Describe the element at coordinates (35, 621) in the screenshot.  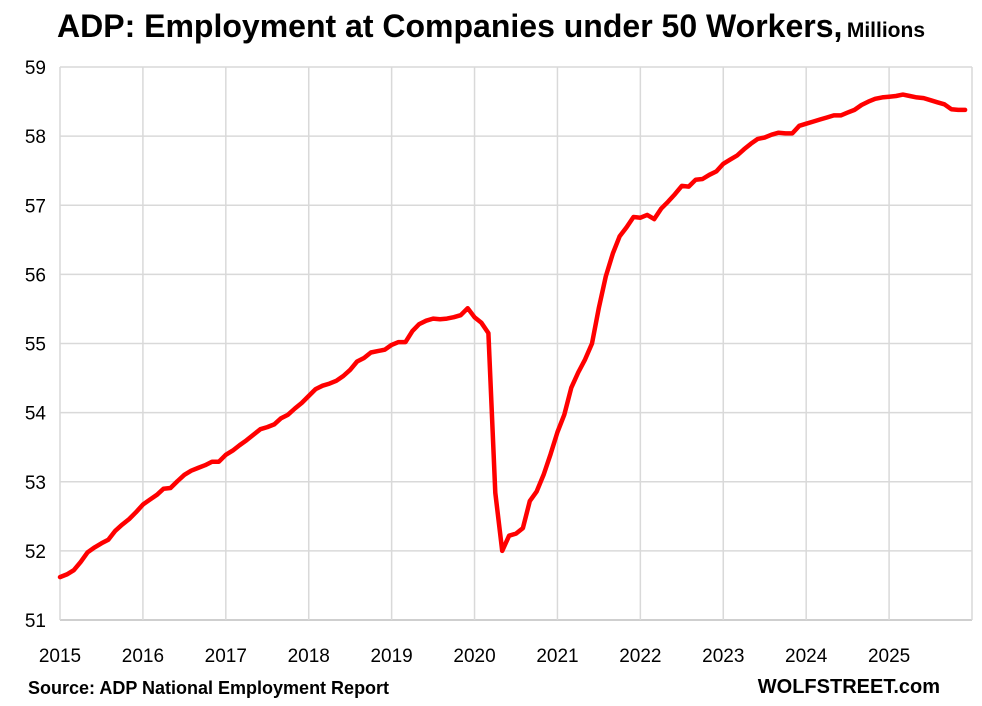
I see `y-tick-label: 51` at that location.